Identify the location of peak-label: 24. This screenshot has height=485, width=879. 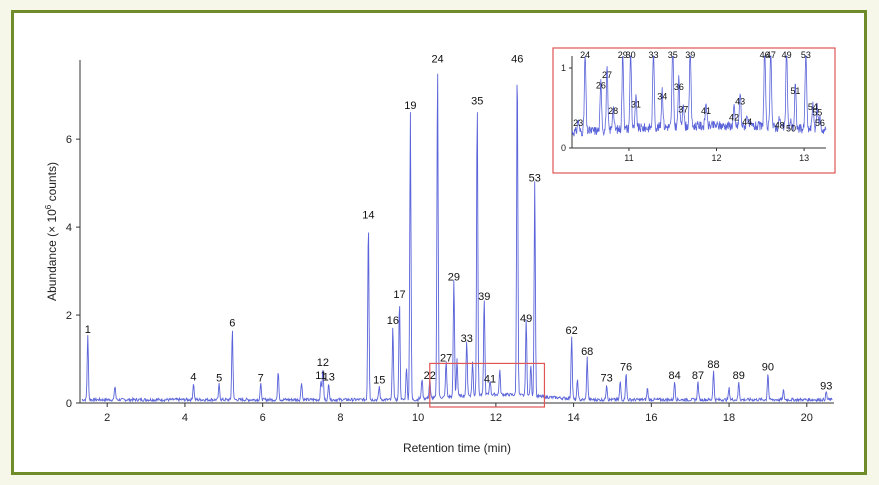
(437, 60).